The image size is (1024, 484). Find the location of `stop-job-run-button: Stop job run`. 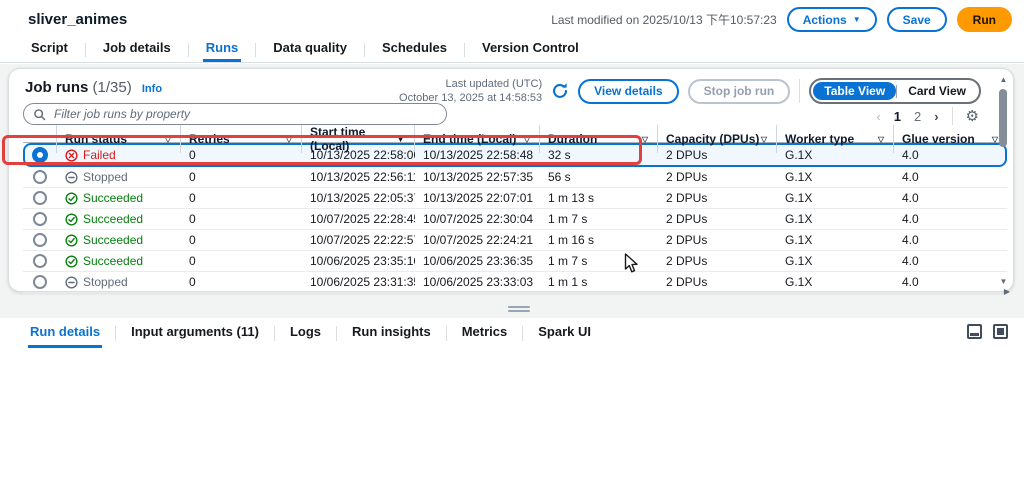

stop-job-run-button: Stop job run is located at coordinates (739, 91).